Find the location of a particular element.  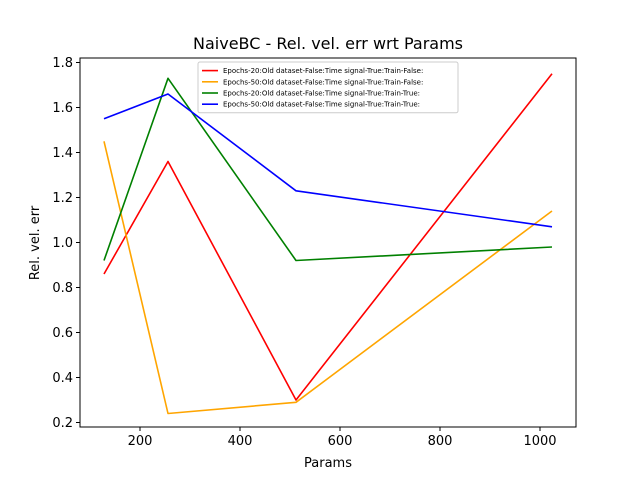

y-tick-label: 1.0 is located at coordinates (62, 243).